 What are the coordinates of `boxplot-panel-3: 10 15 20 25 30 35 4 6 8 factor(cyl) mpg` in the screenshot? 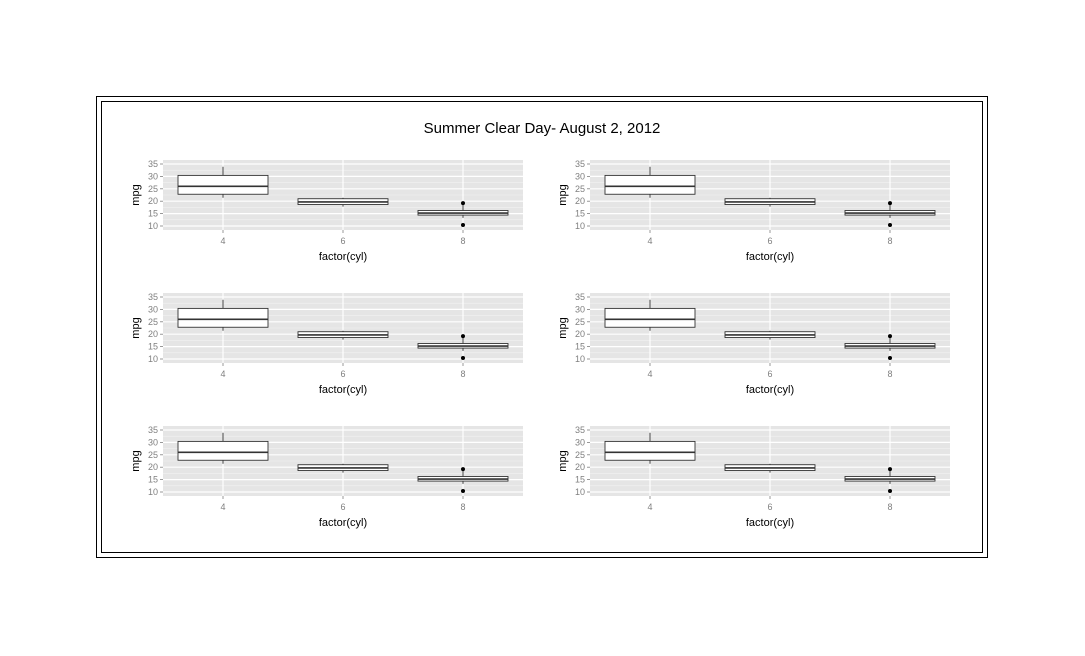 It's located at (326, 344).